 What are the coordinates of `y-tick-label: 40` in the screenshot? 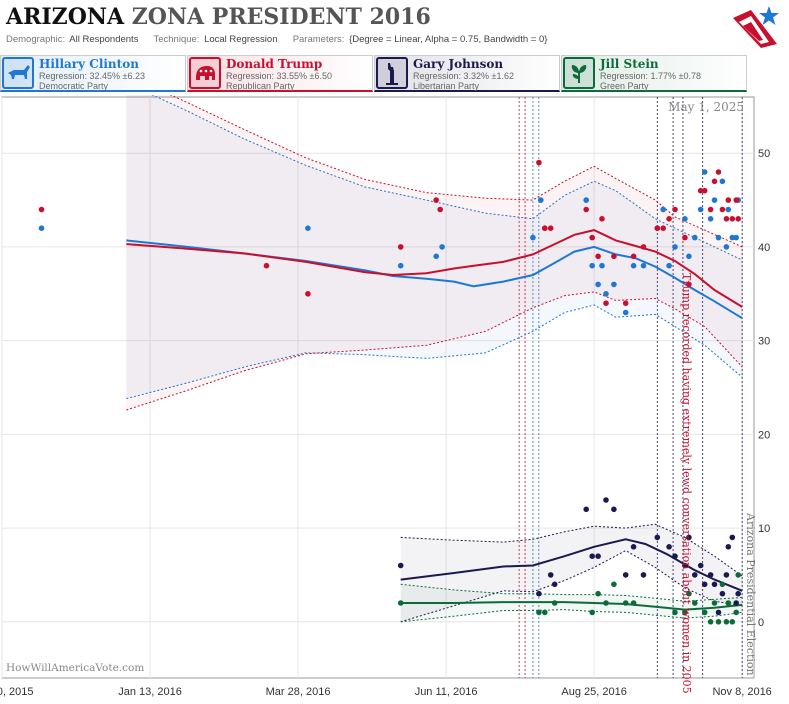 It's located at (764, 248).